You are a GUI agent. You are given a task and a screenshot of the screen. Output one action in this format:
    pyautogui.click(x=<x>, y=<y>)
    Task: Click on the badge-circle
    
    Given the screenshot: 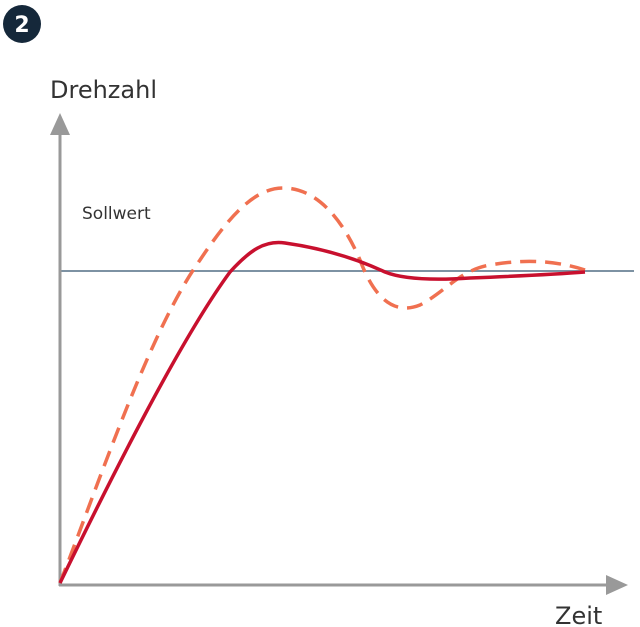 What is the action you would take?
    pyautogui.click(x=22, y=24)
    